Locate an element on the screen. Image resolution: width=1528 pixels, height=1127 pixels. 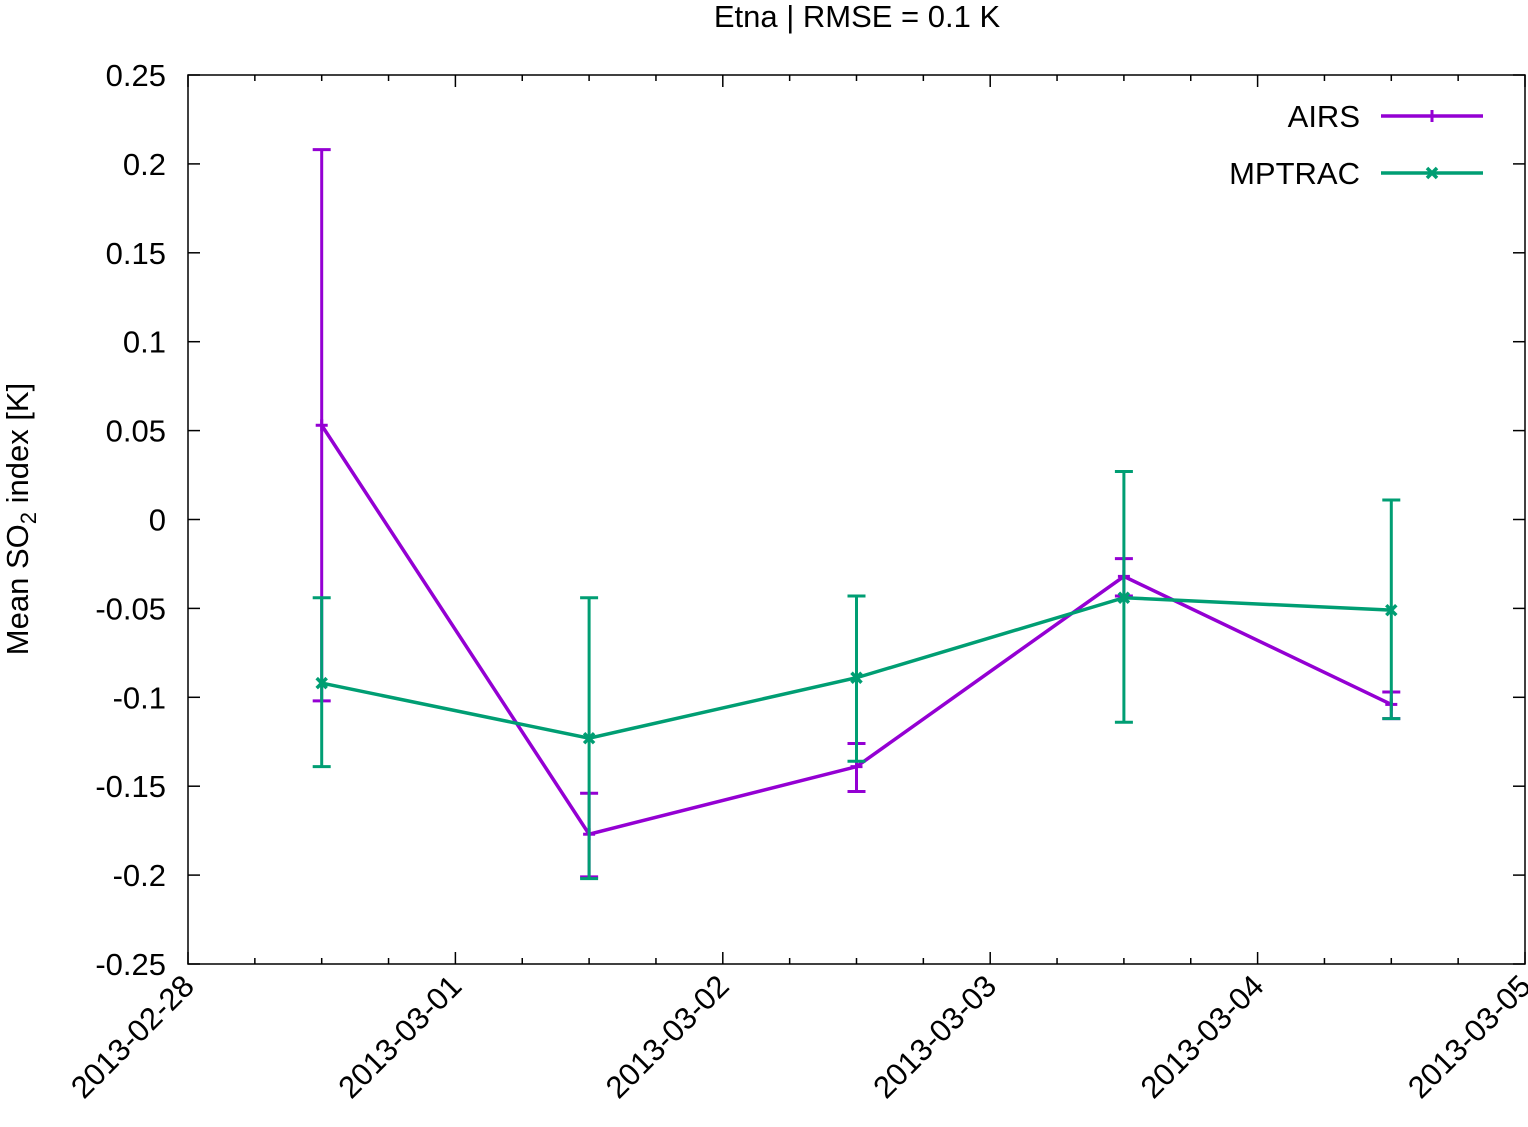
legend-label: MPTRAC is located at coordinates (1294, 173).